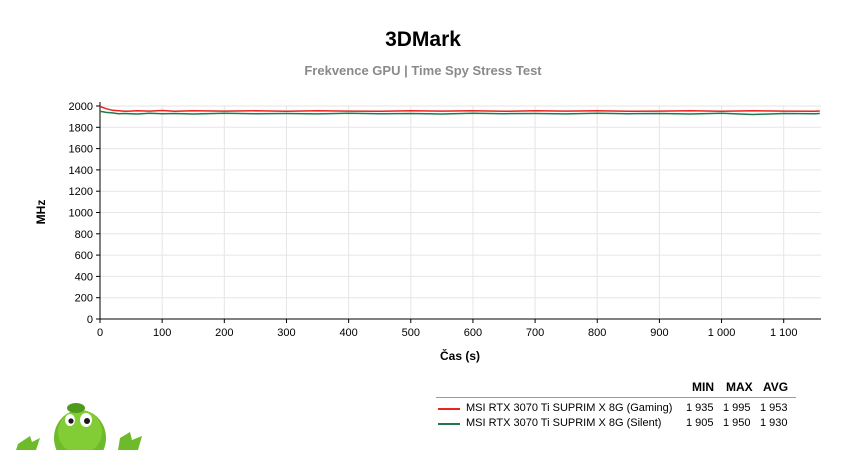 The height and width of the screenshot is (450, 846). I want to click on legend-max-value: 1 995, so click(737, 408).